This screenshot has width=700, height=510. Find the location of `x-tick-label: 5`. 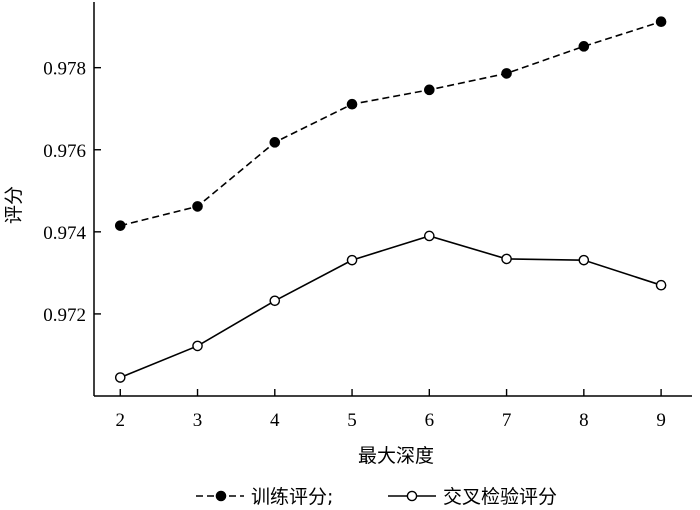

x-tick-label: 5 is located at coordinates (352, 420).